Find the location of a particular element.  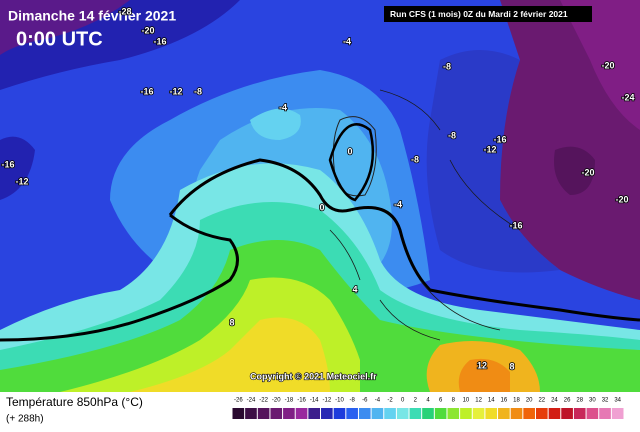

legend-tick-label: -20 is located at coordinates (276, 401).